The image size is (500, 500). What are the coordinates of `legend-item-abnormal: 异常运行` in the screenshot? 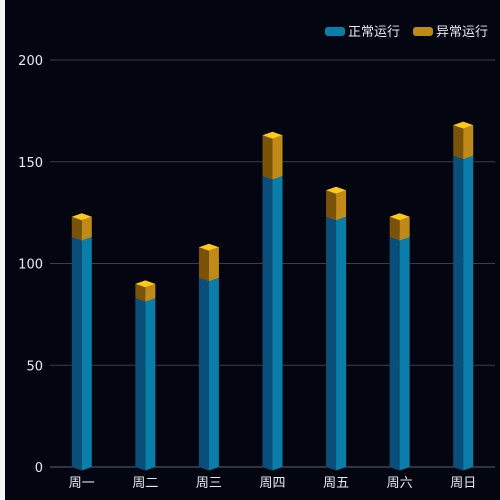 It's located at (450, 32).